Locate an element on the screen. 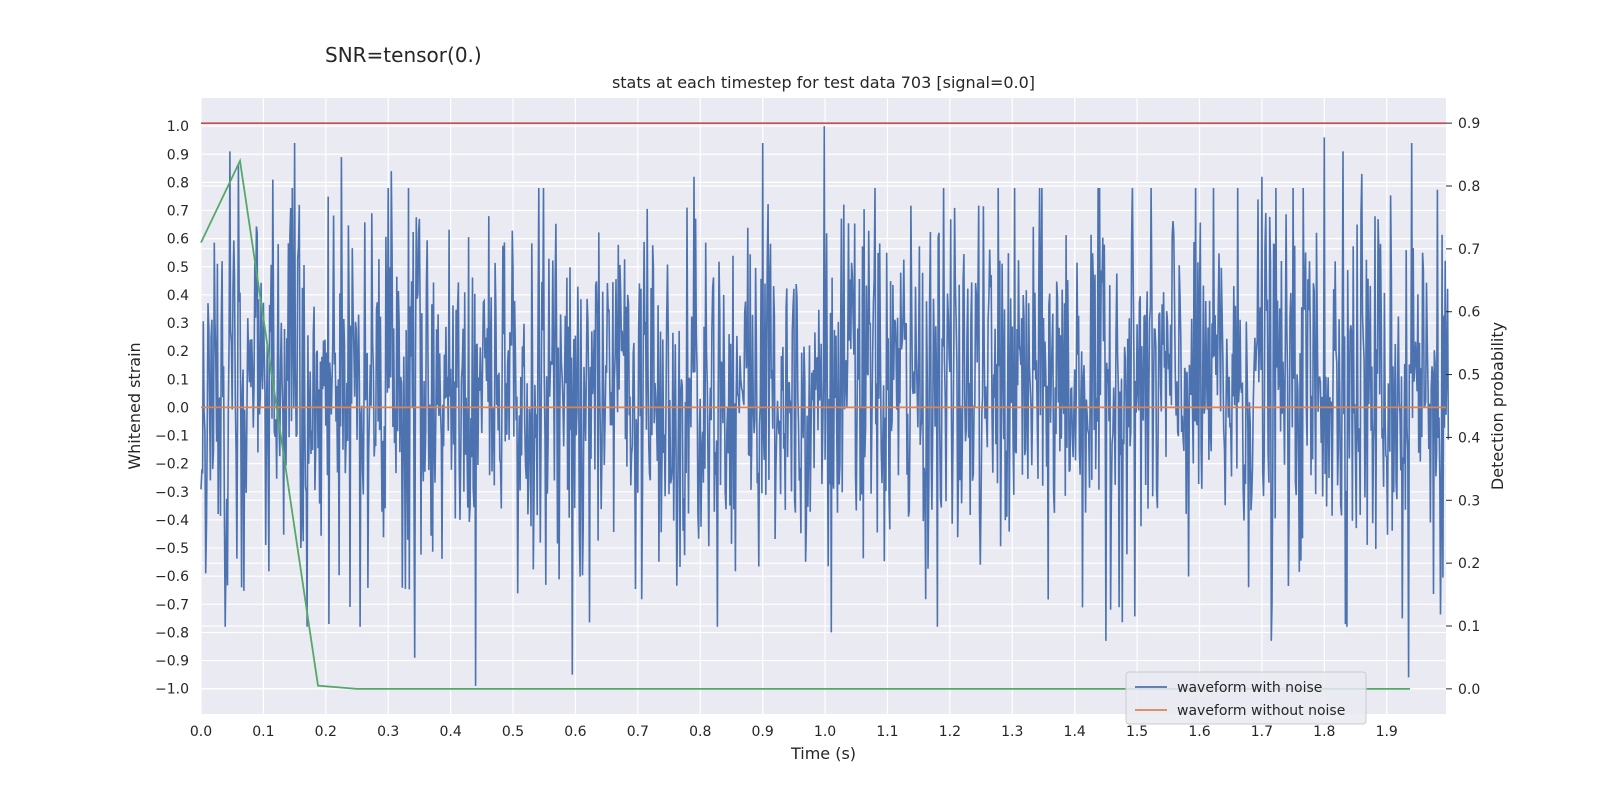 The height and width of the screenshot is (800, 1600). y2-tick-label: 0.6 is located at coordinates (1469, 313).